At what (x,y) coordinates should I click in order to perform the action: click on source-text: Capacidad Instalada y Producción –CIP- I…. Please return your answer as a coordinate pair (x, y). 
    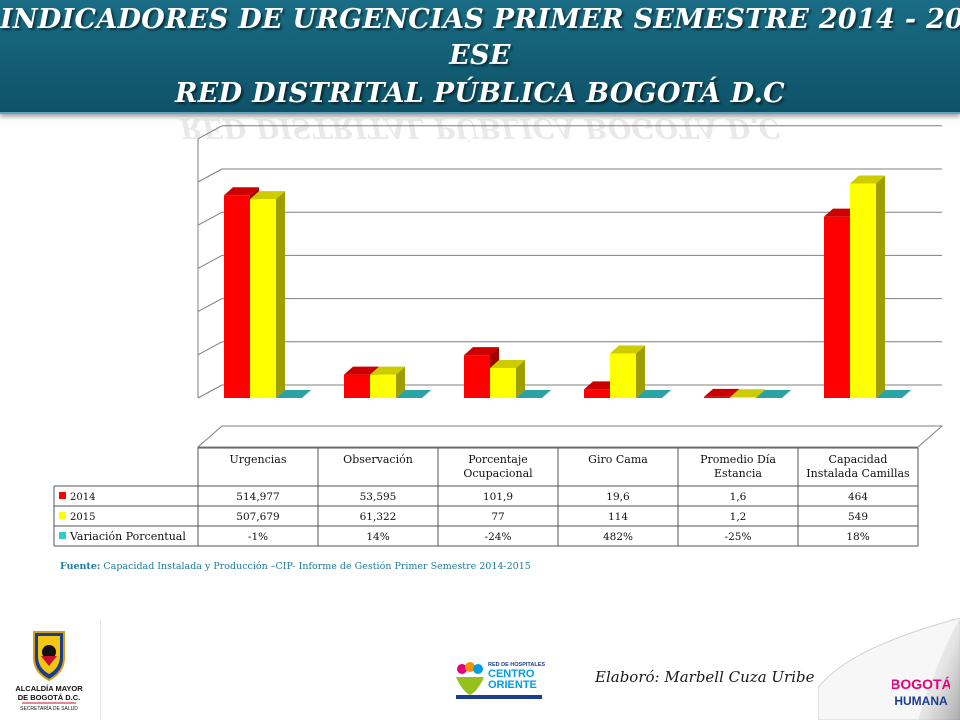
    Looking at the image, I should click on (317, 566).